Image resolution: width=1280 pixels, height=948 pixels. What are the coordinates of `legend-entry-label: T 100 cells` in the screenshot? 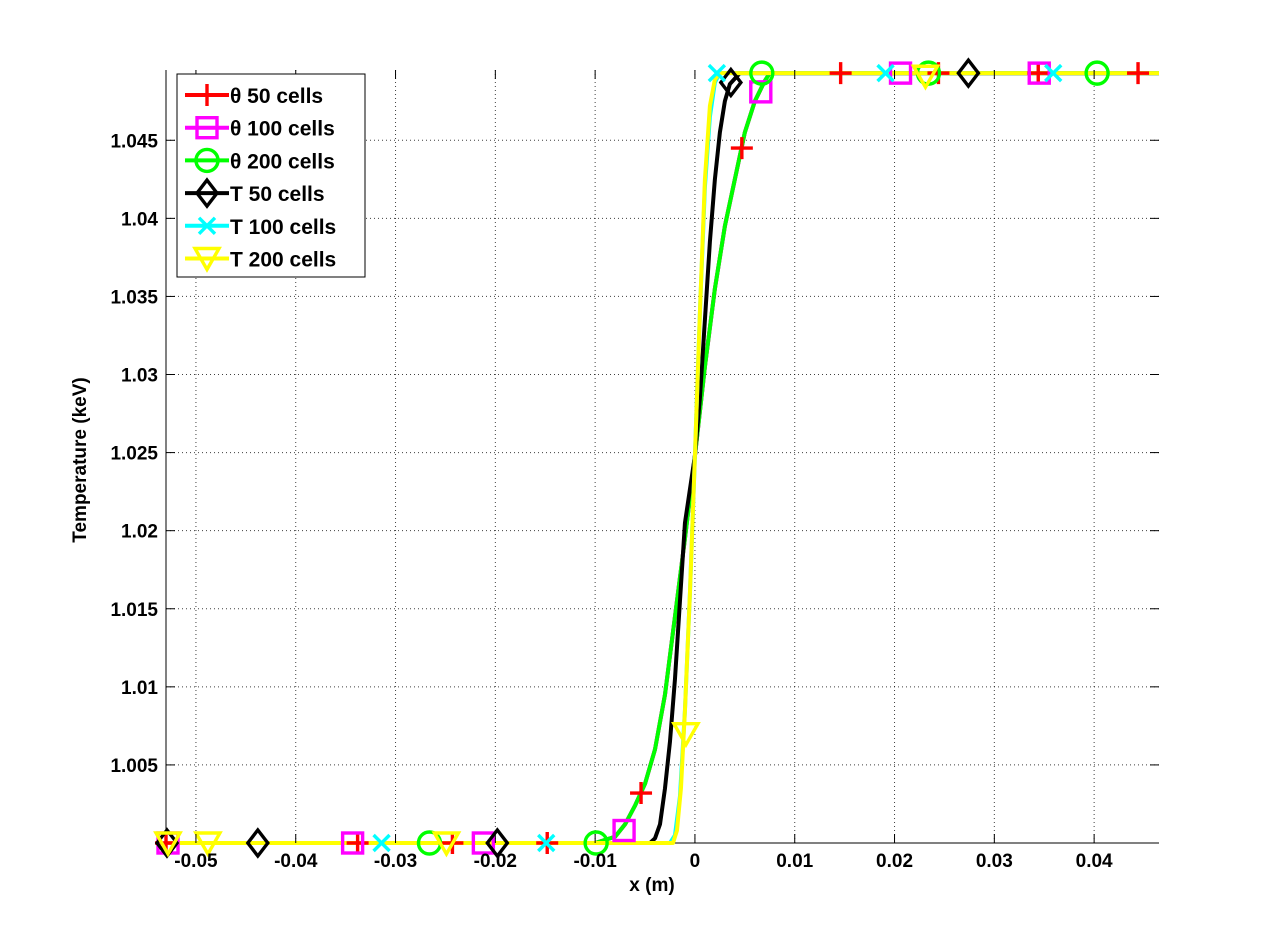 It's located at (283, 227).